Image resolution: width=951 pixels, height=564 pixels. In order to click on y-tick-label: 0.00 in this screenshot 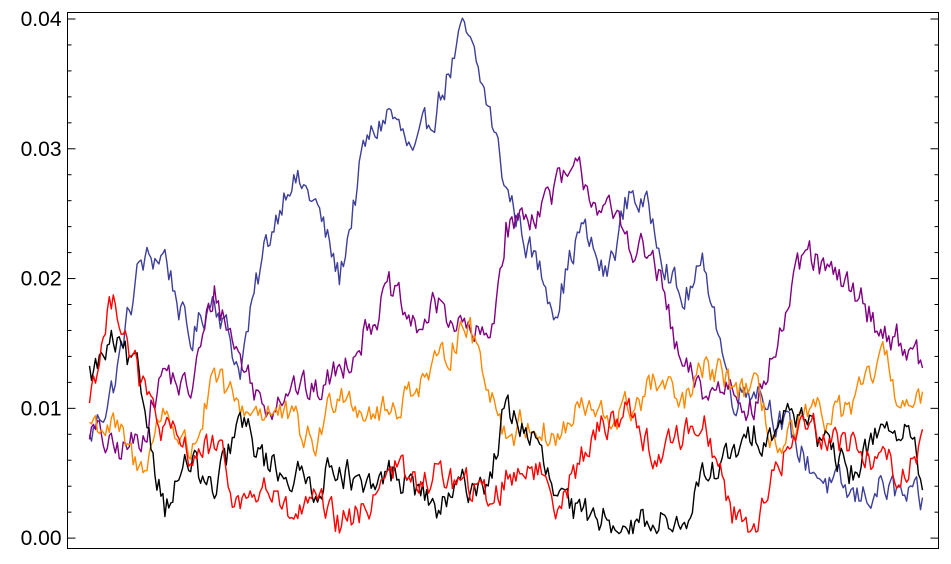, I will do `click(41, 538)`.